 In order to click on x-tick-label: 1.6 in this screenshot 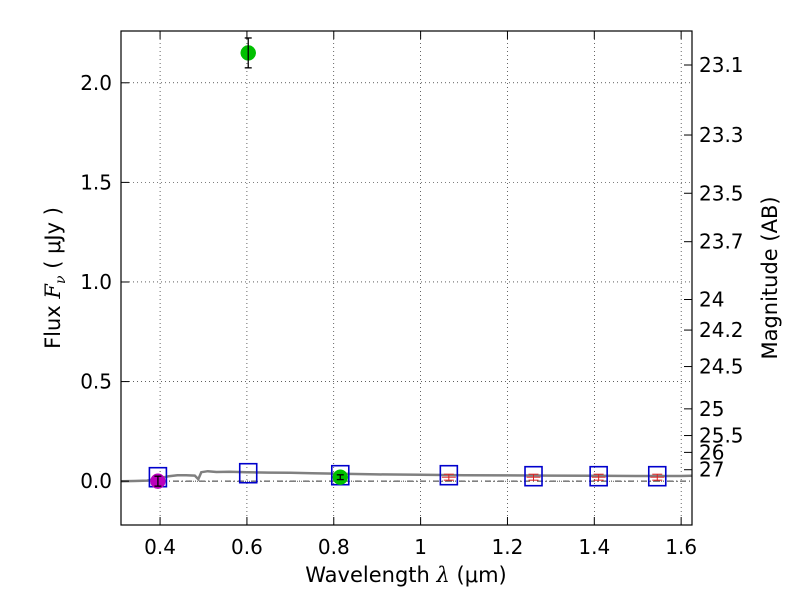, I will do `click(681, 547)`.